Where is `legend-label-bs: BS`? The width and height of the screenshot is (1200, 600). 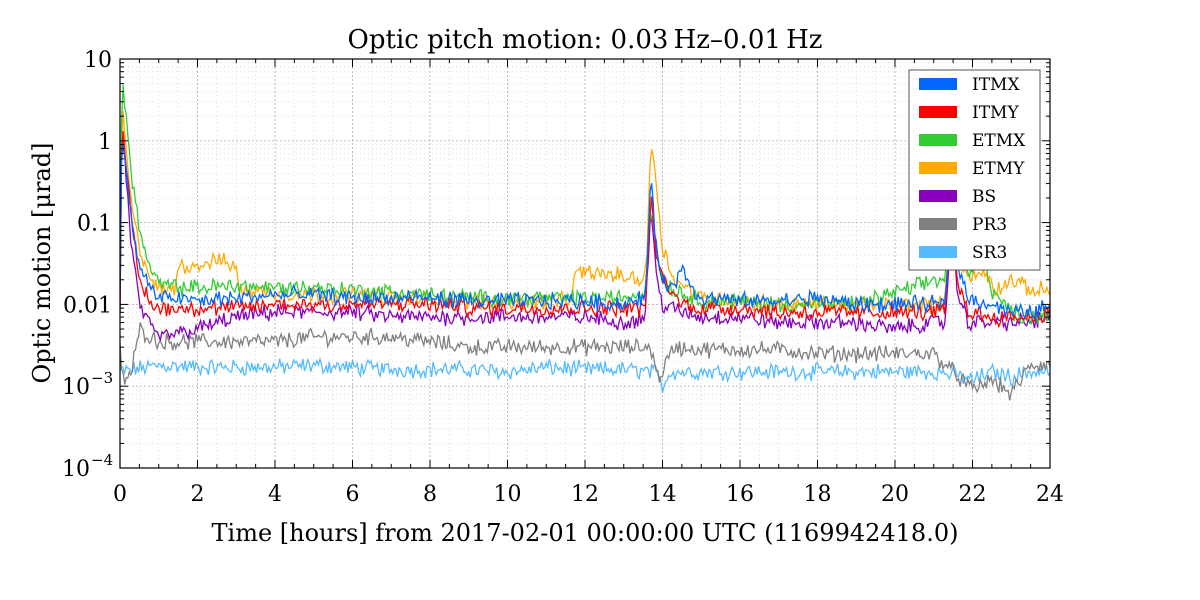
legend-label-bs: BS is located at coordinates (984, 197).